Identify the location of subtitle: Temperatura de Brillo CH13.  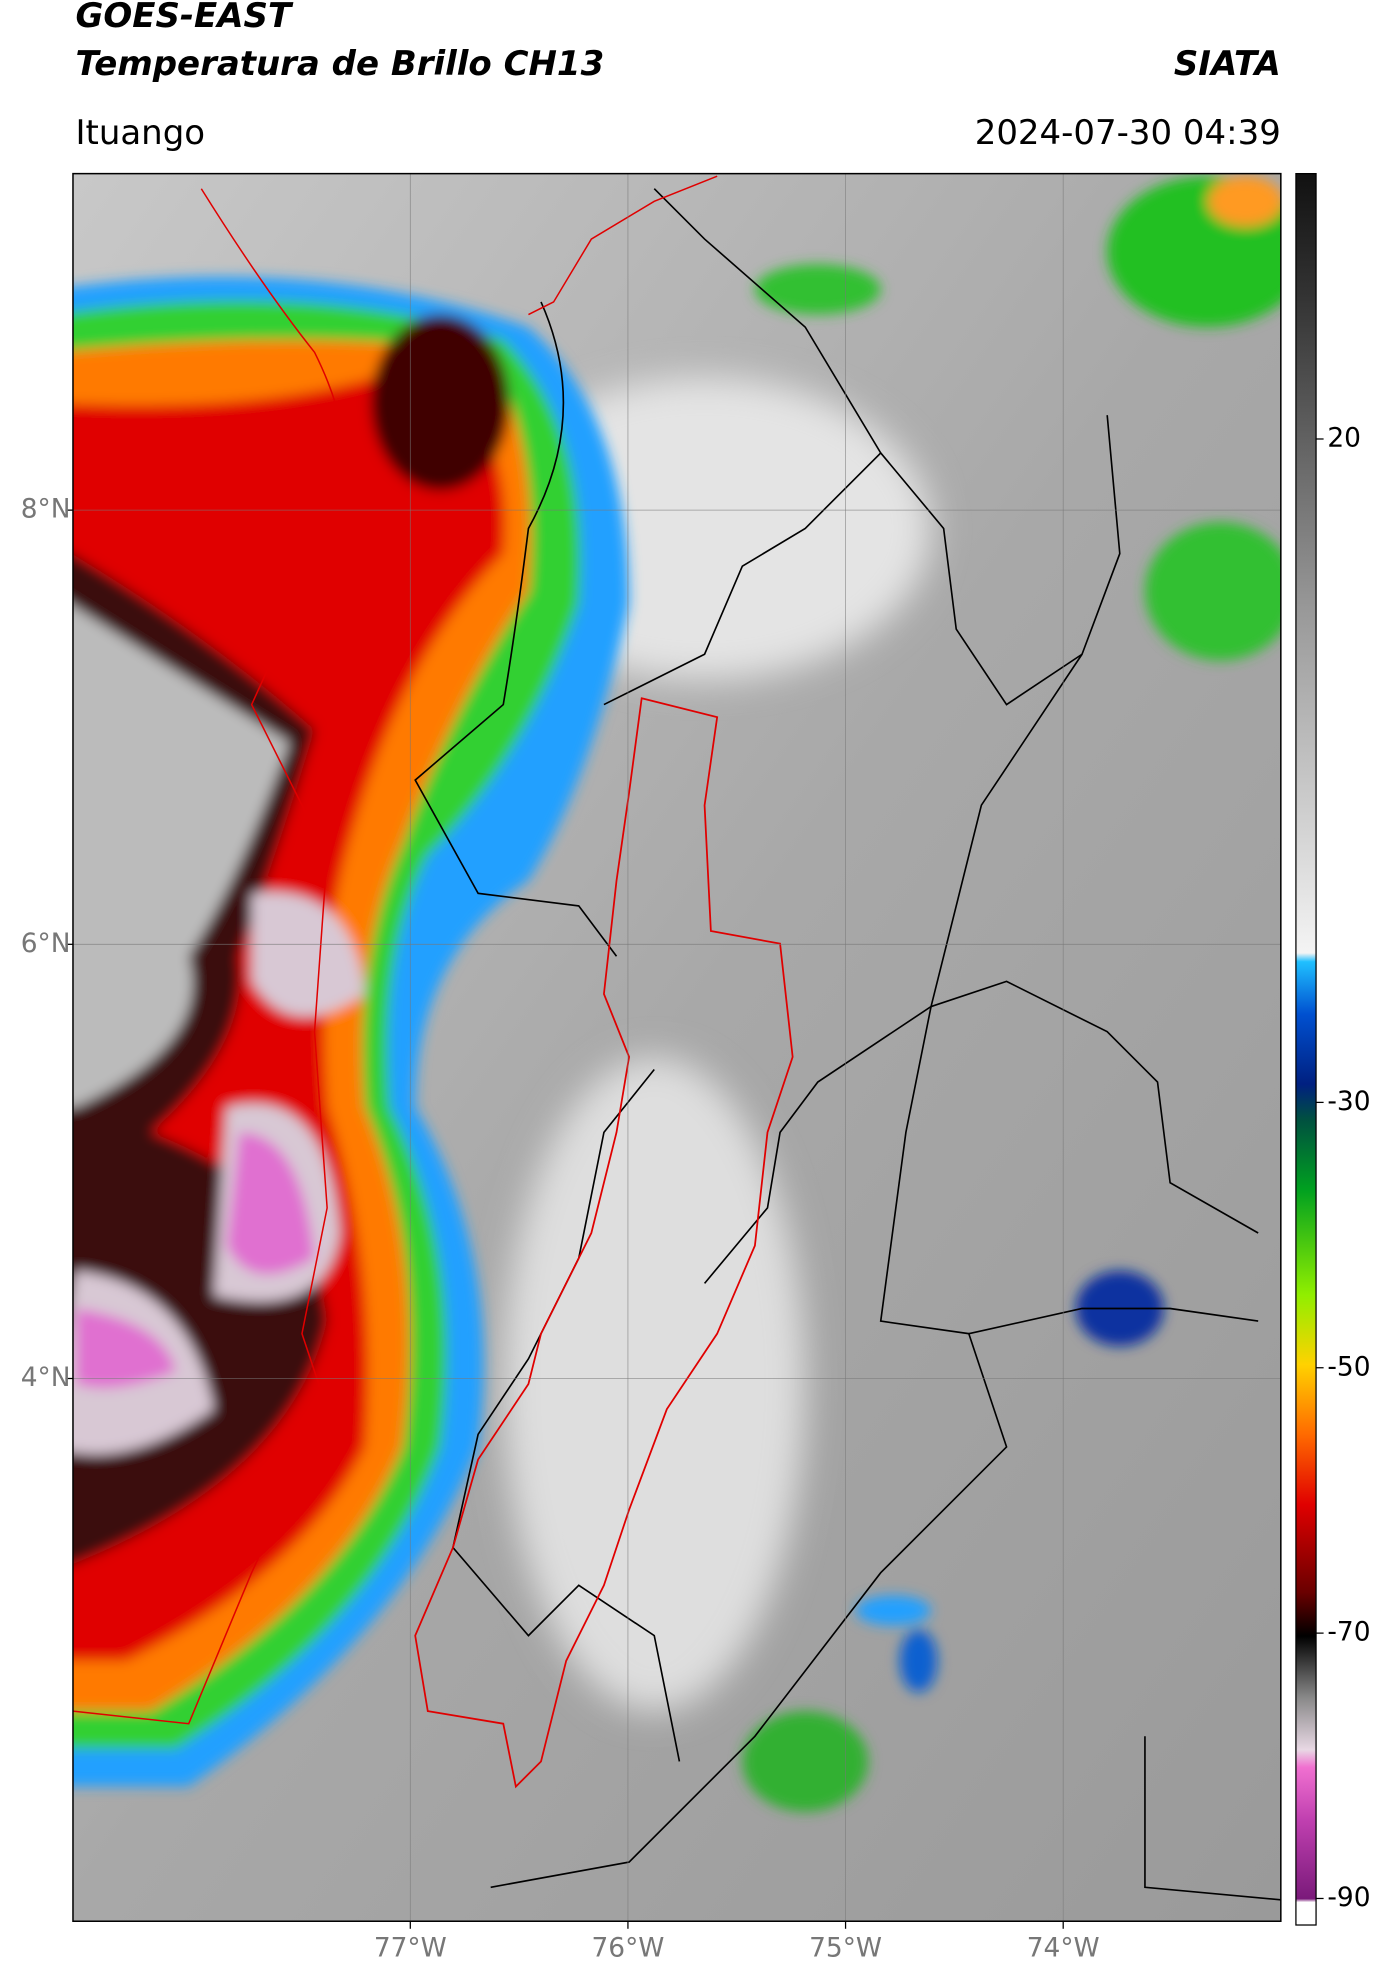
(339, 64).